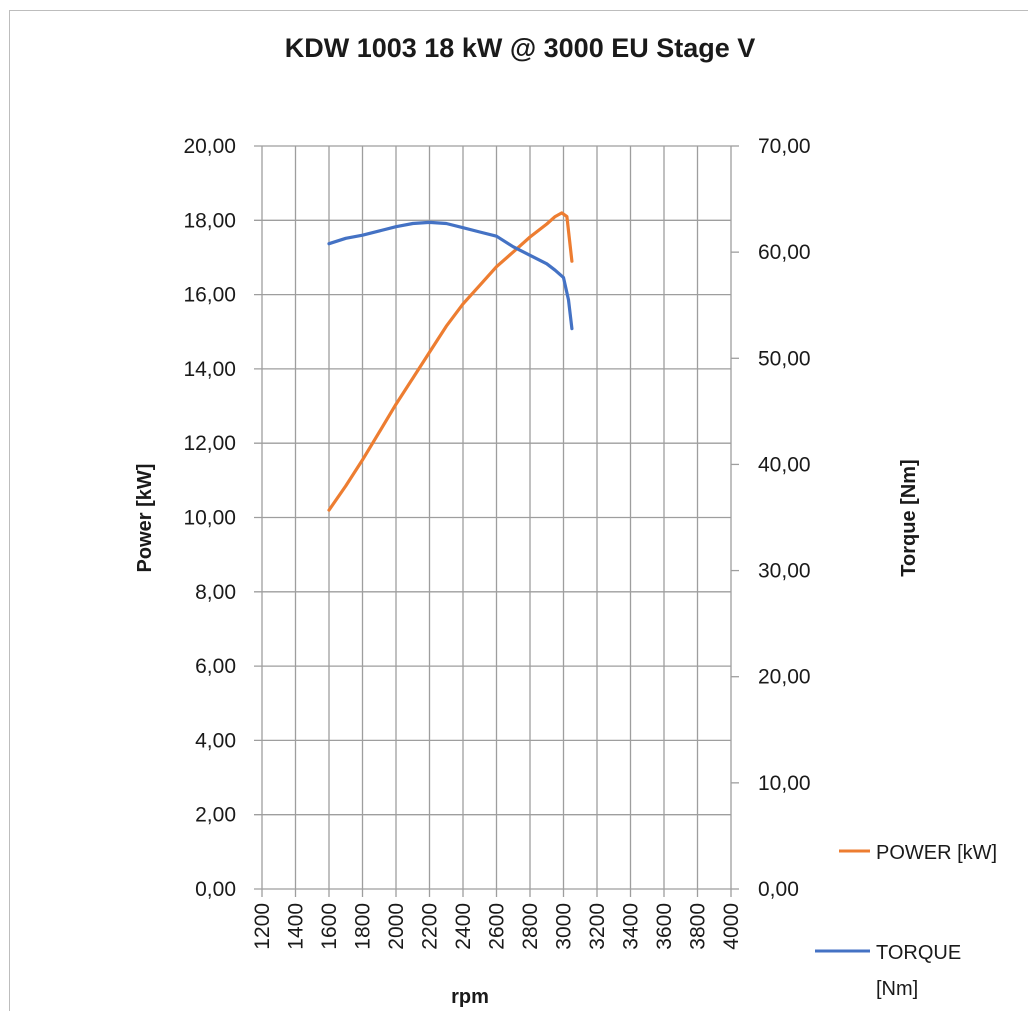  Describe the element at coordinates (936, 853) in the screenshot. I see `legend-power-label: POWER [kW]` at that location.